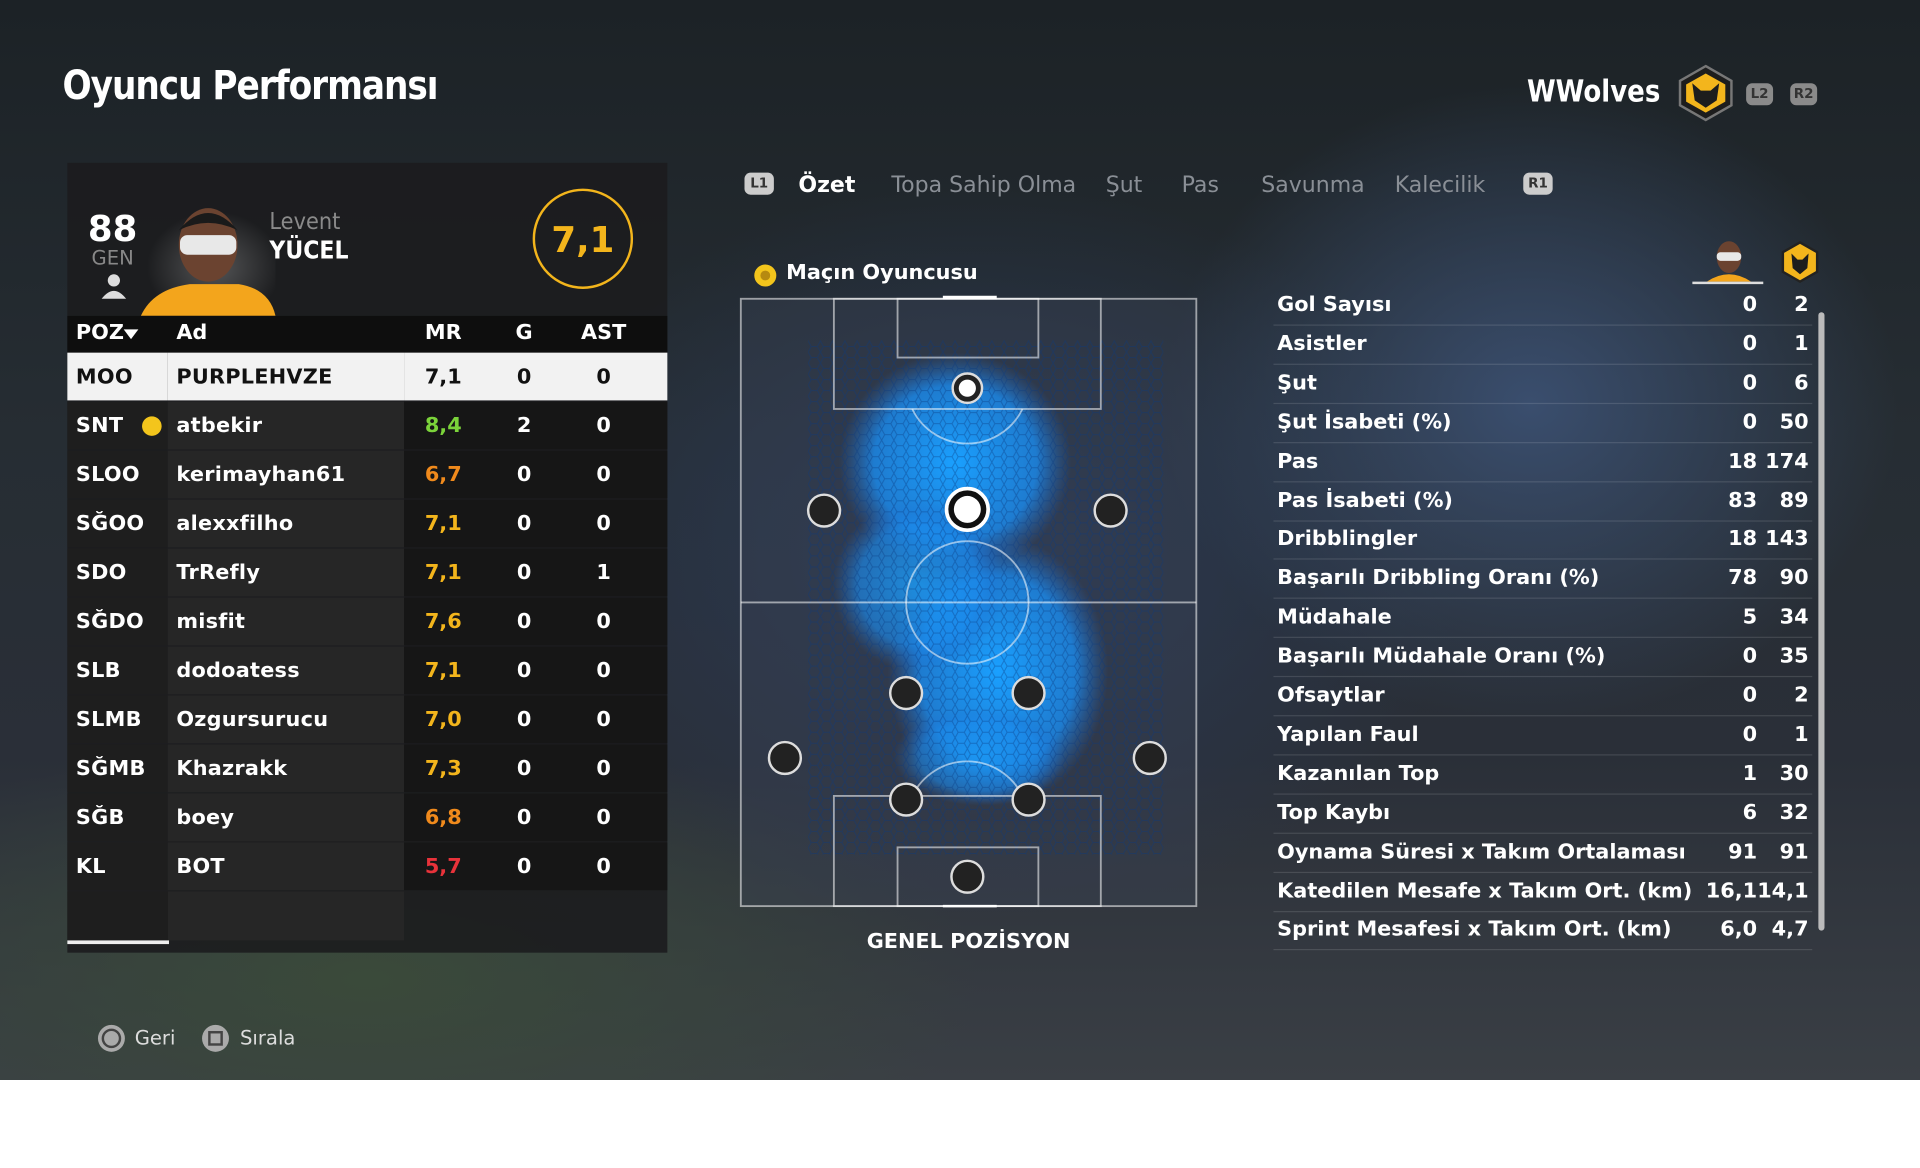  I want to click on team-crest, so click(1705, 93).